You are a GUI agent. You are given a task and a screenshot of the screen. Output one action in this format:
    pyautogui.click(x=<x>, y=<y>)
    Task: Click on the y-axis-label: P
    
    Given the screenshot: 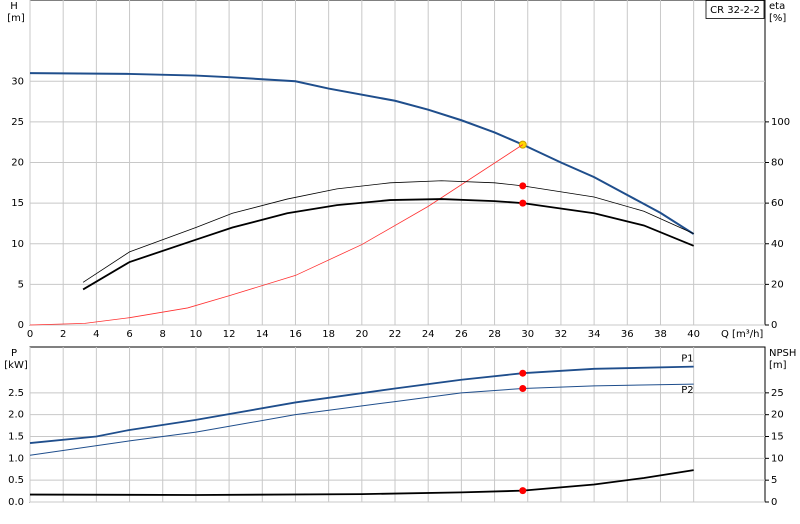 What is the action you would take?
    pyautogui.click(x=14, y=353)
    